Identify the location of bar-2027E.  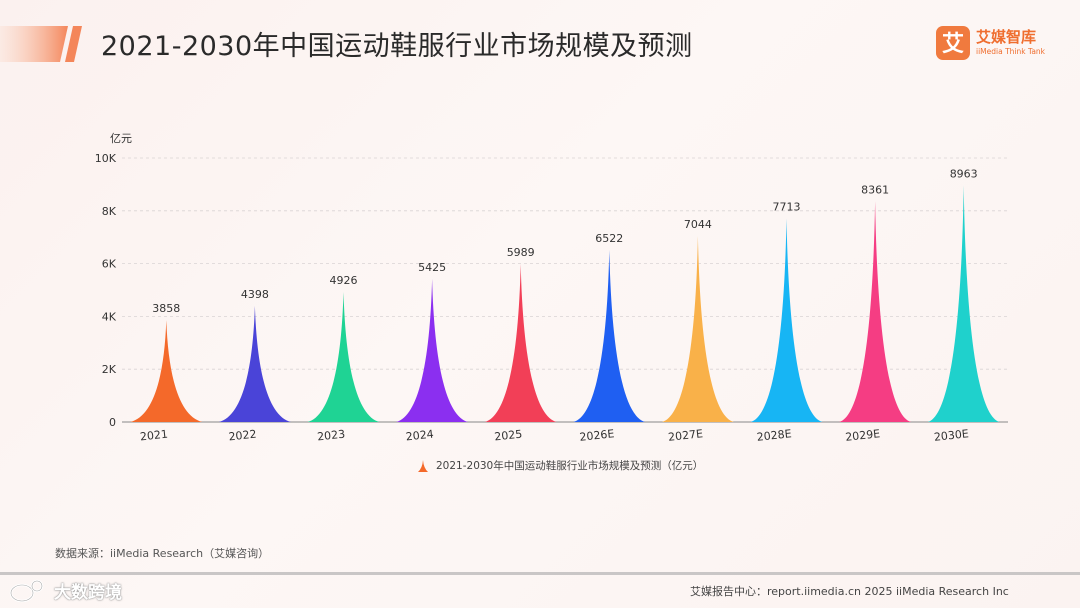
(697, 329).